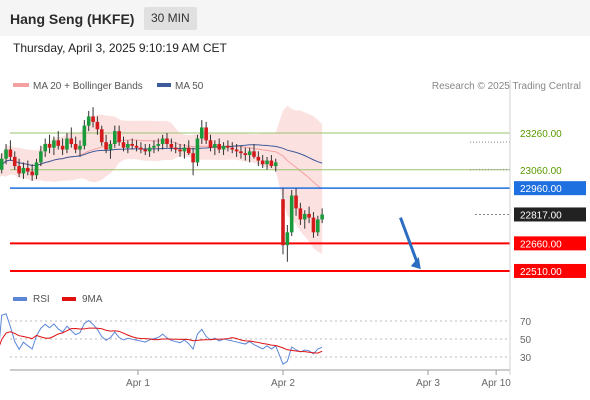  I want to click on forecast-arrowhead, so click(415, 263).